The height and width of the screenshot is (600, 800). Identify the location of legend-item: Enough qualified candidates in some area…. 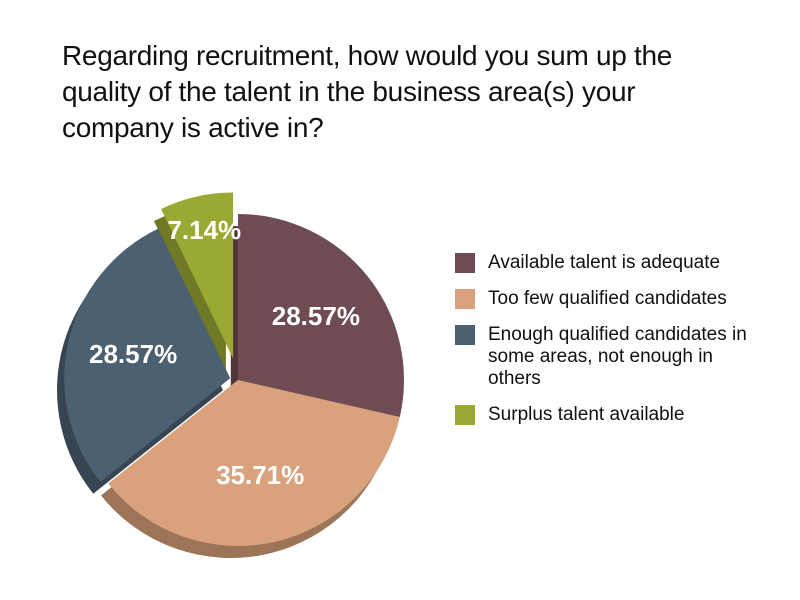
(615, 357).